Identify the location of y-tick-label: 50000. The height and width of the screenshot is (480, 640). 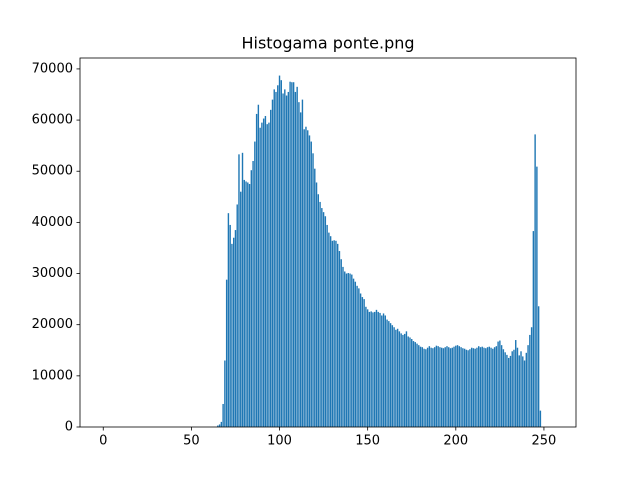
(52, 171).